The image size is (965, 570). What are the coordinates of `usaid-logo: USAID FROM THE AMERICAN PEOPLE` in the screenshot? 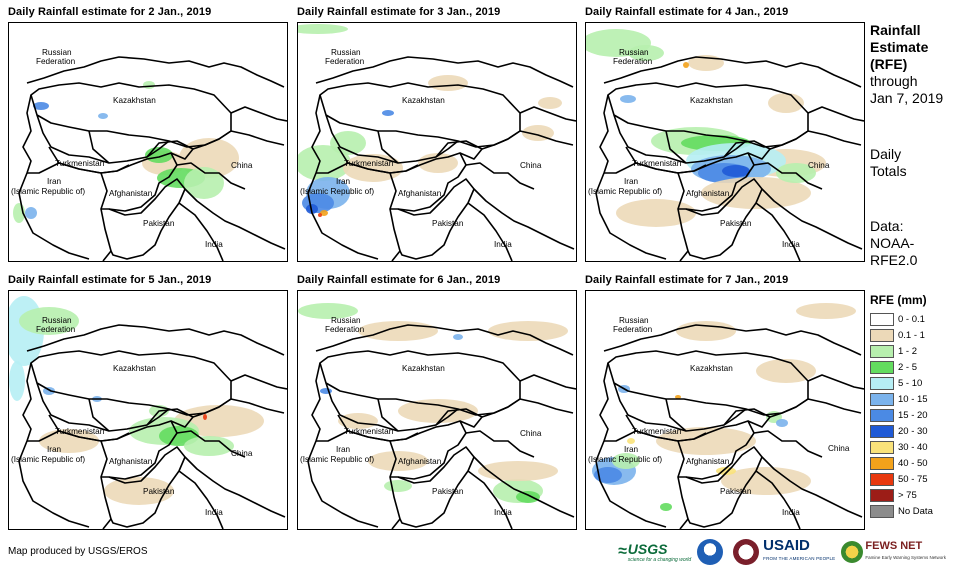 It's located at (799, 551).